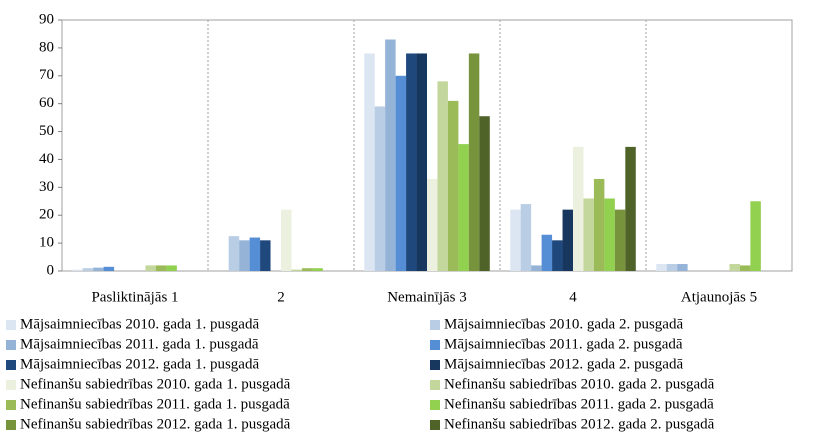 This screenshot has height=437, width=830. What do you see at coordinates (46, 215) in the screenshot?
I see `y-tick-label: 20` at bounding box center [46, 215].